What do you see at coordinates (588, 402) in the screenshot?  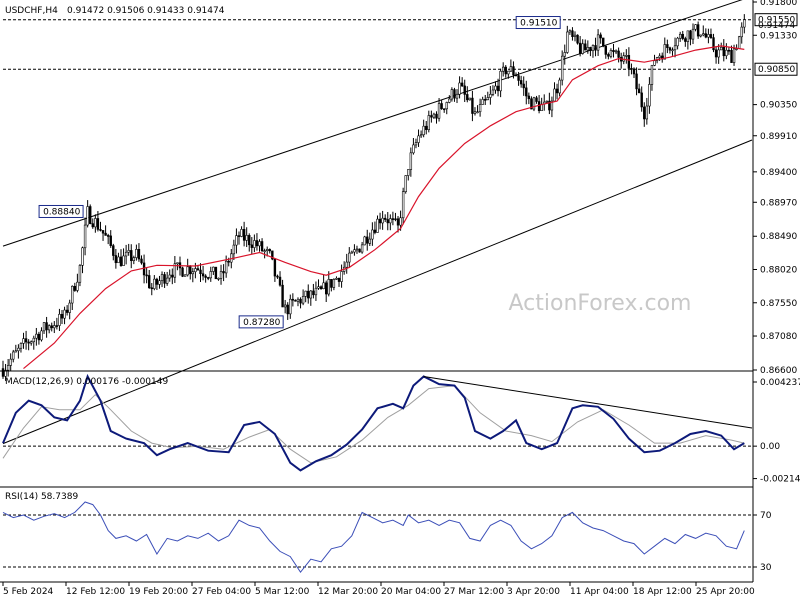 I see `macd-trendline` at bounding box center [588, 402].